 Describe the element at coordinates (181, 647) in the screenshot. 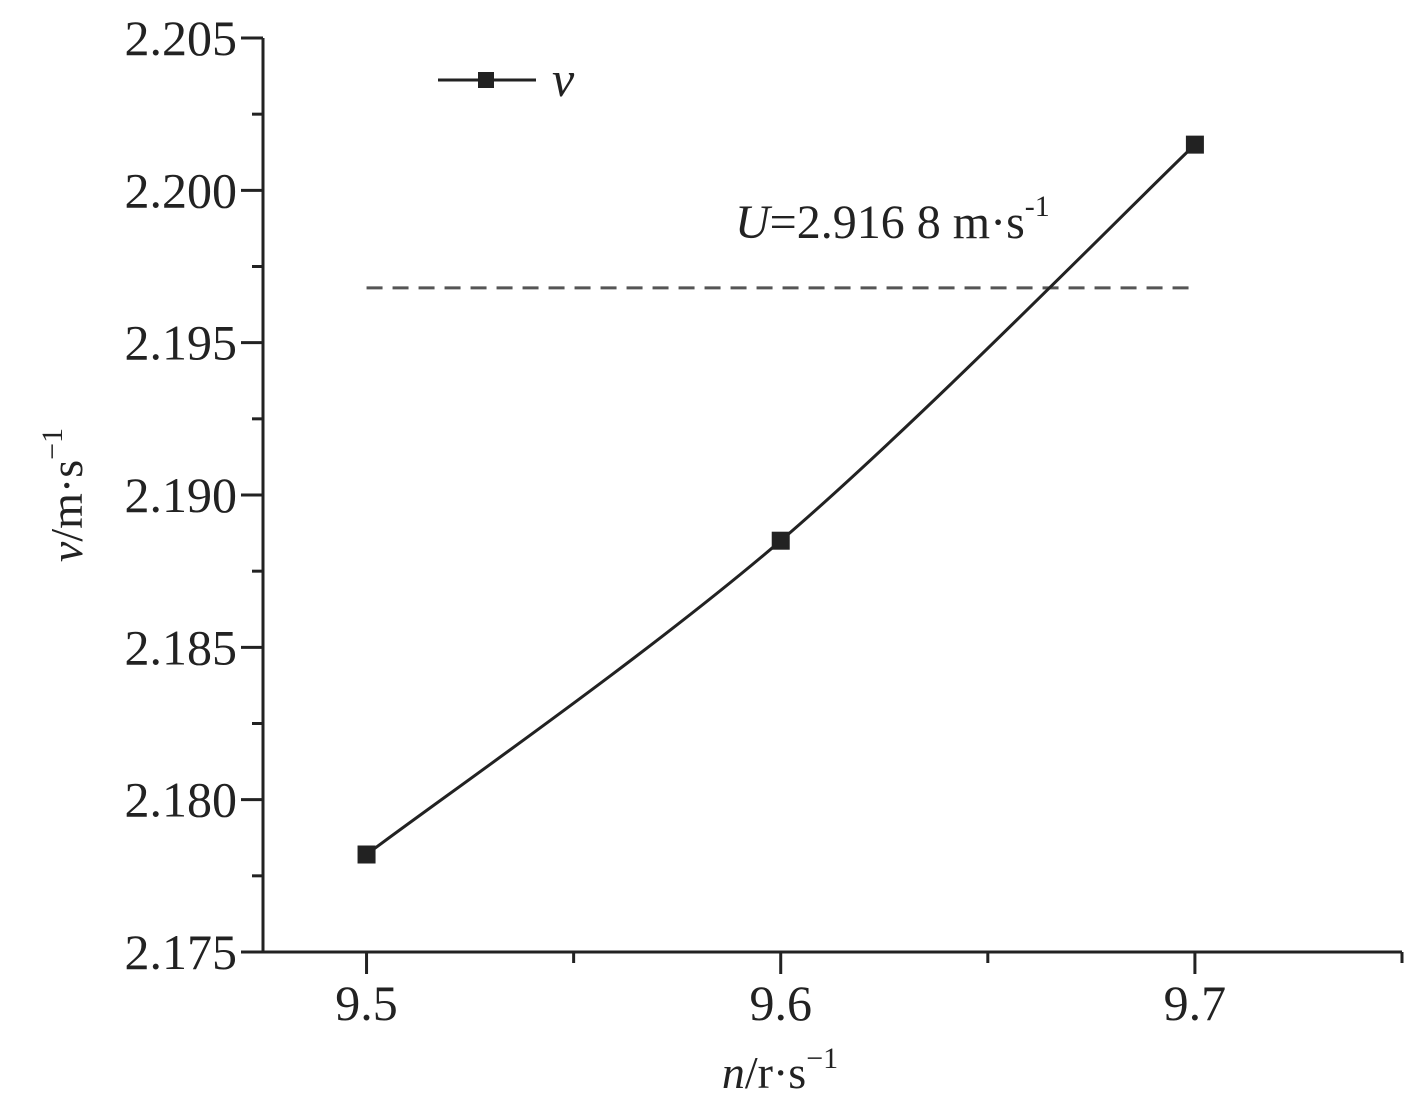

I see `y-tick-label: 2.185` at that location.